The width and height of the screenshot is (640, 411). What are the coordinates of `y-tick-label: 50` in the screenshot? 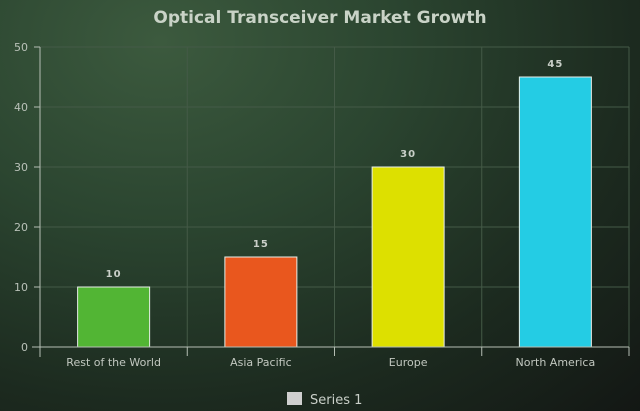 It's located at (21, 47).